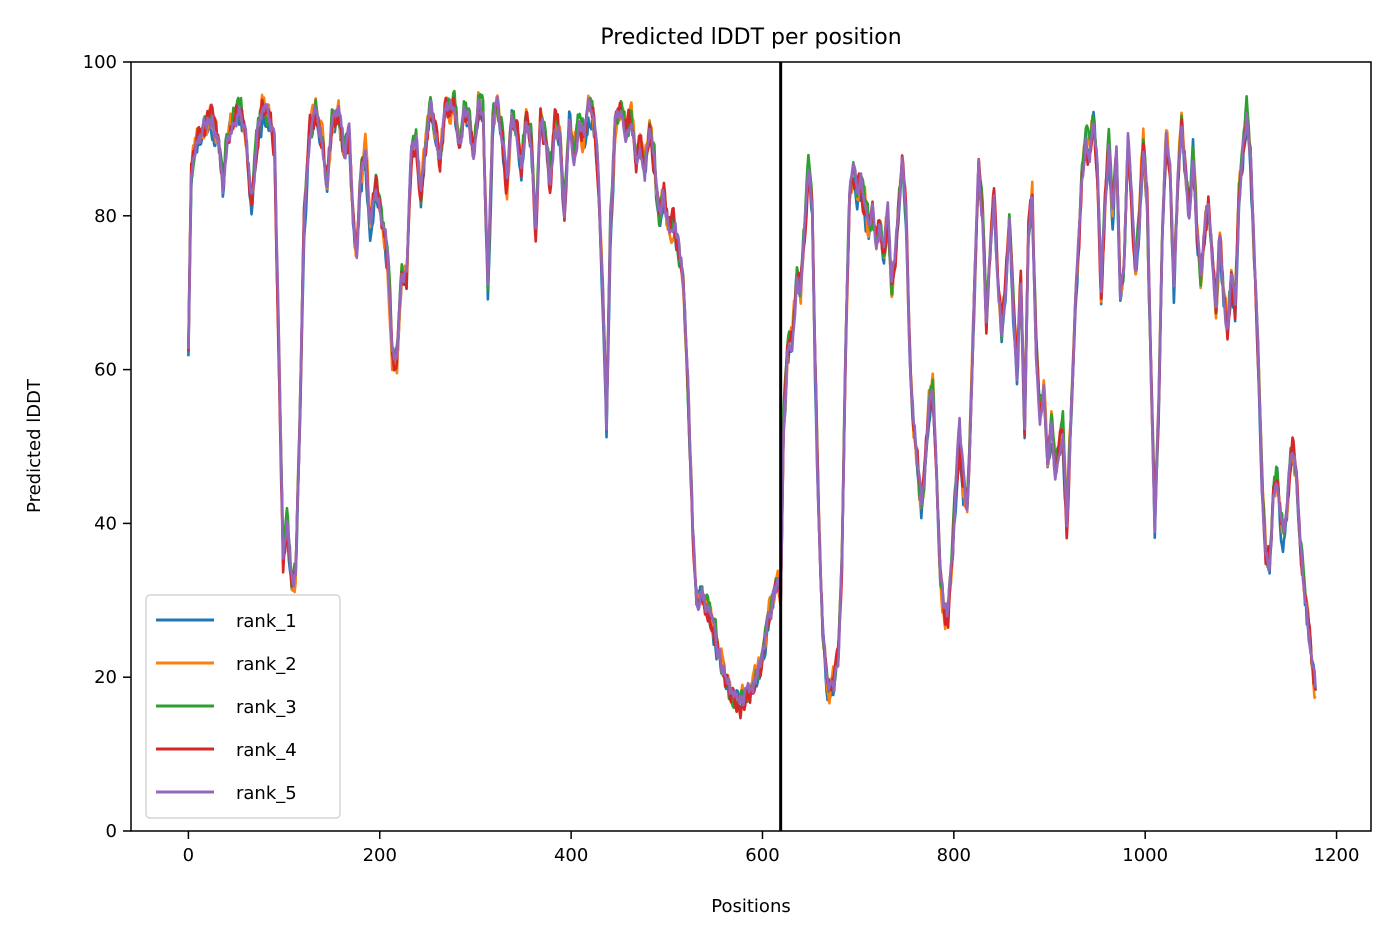  What do you see at coordinates (266, 793) in the screenshot?
I see `legend-label-rank_5: rank_5` at bounding box center [266, 793].